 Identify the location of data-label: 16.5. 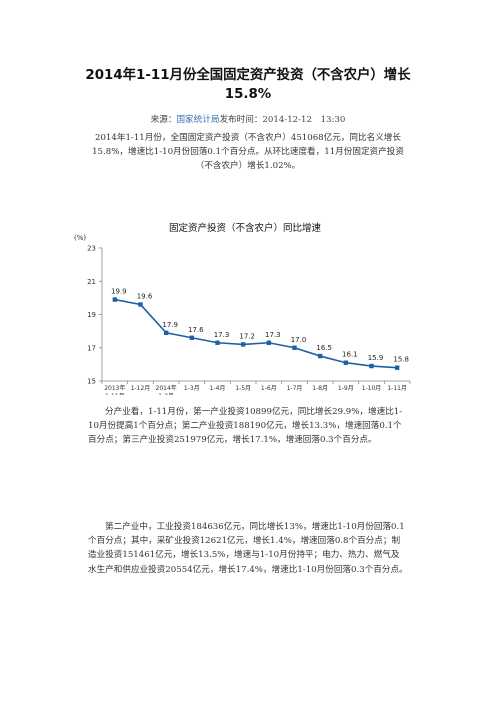
(324, 348).